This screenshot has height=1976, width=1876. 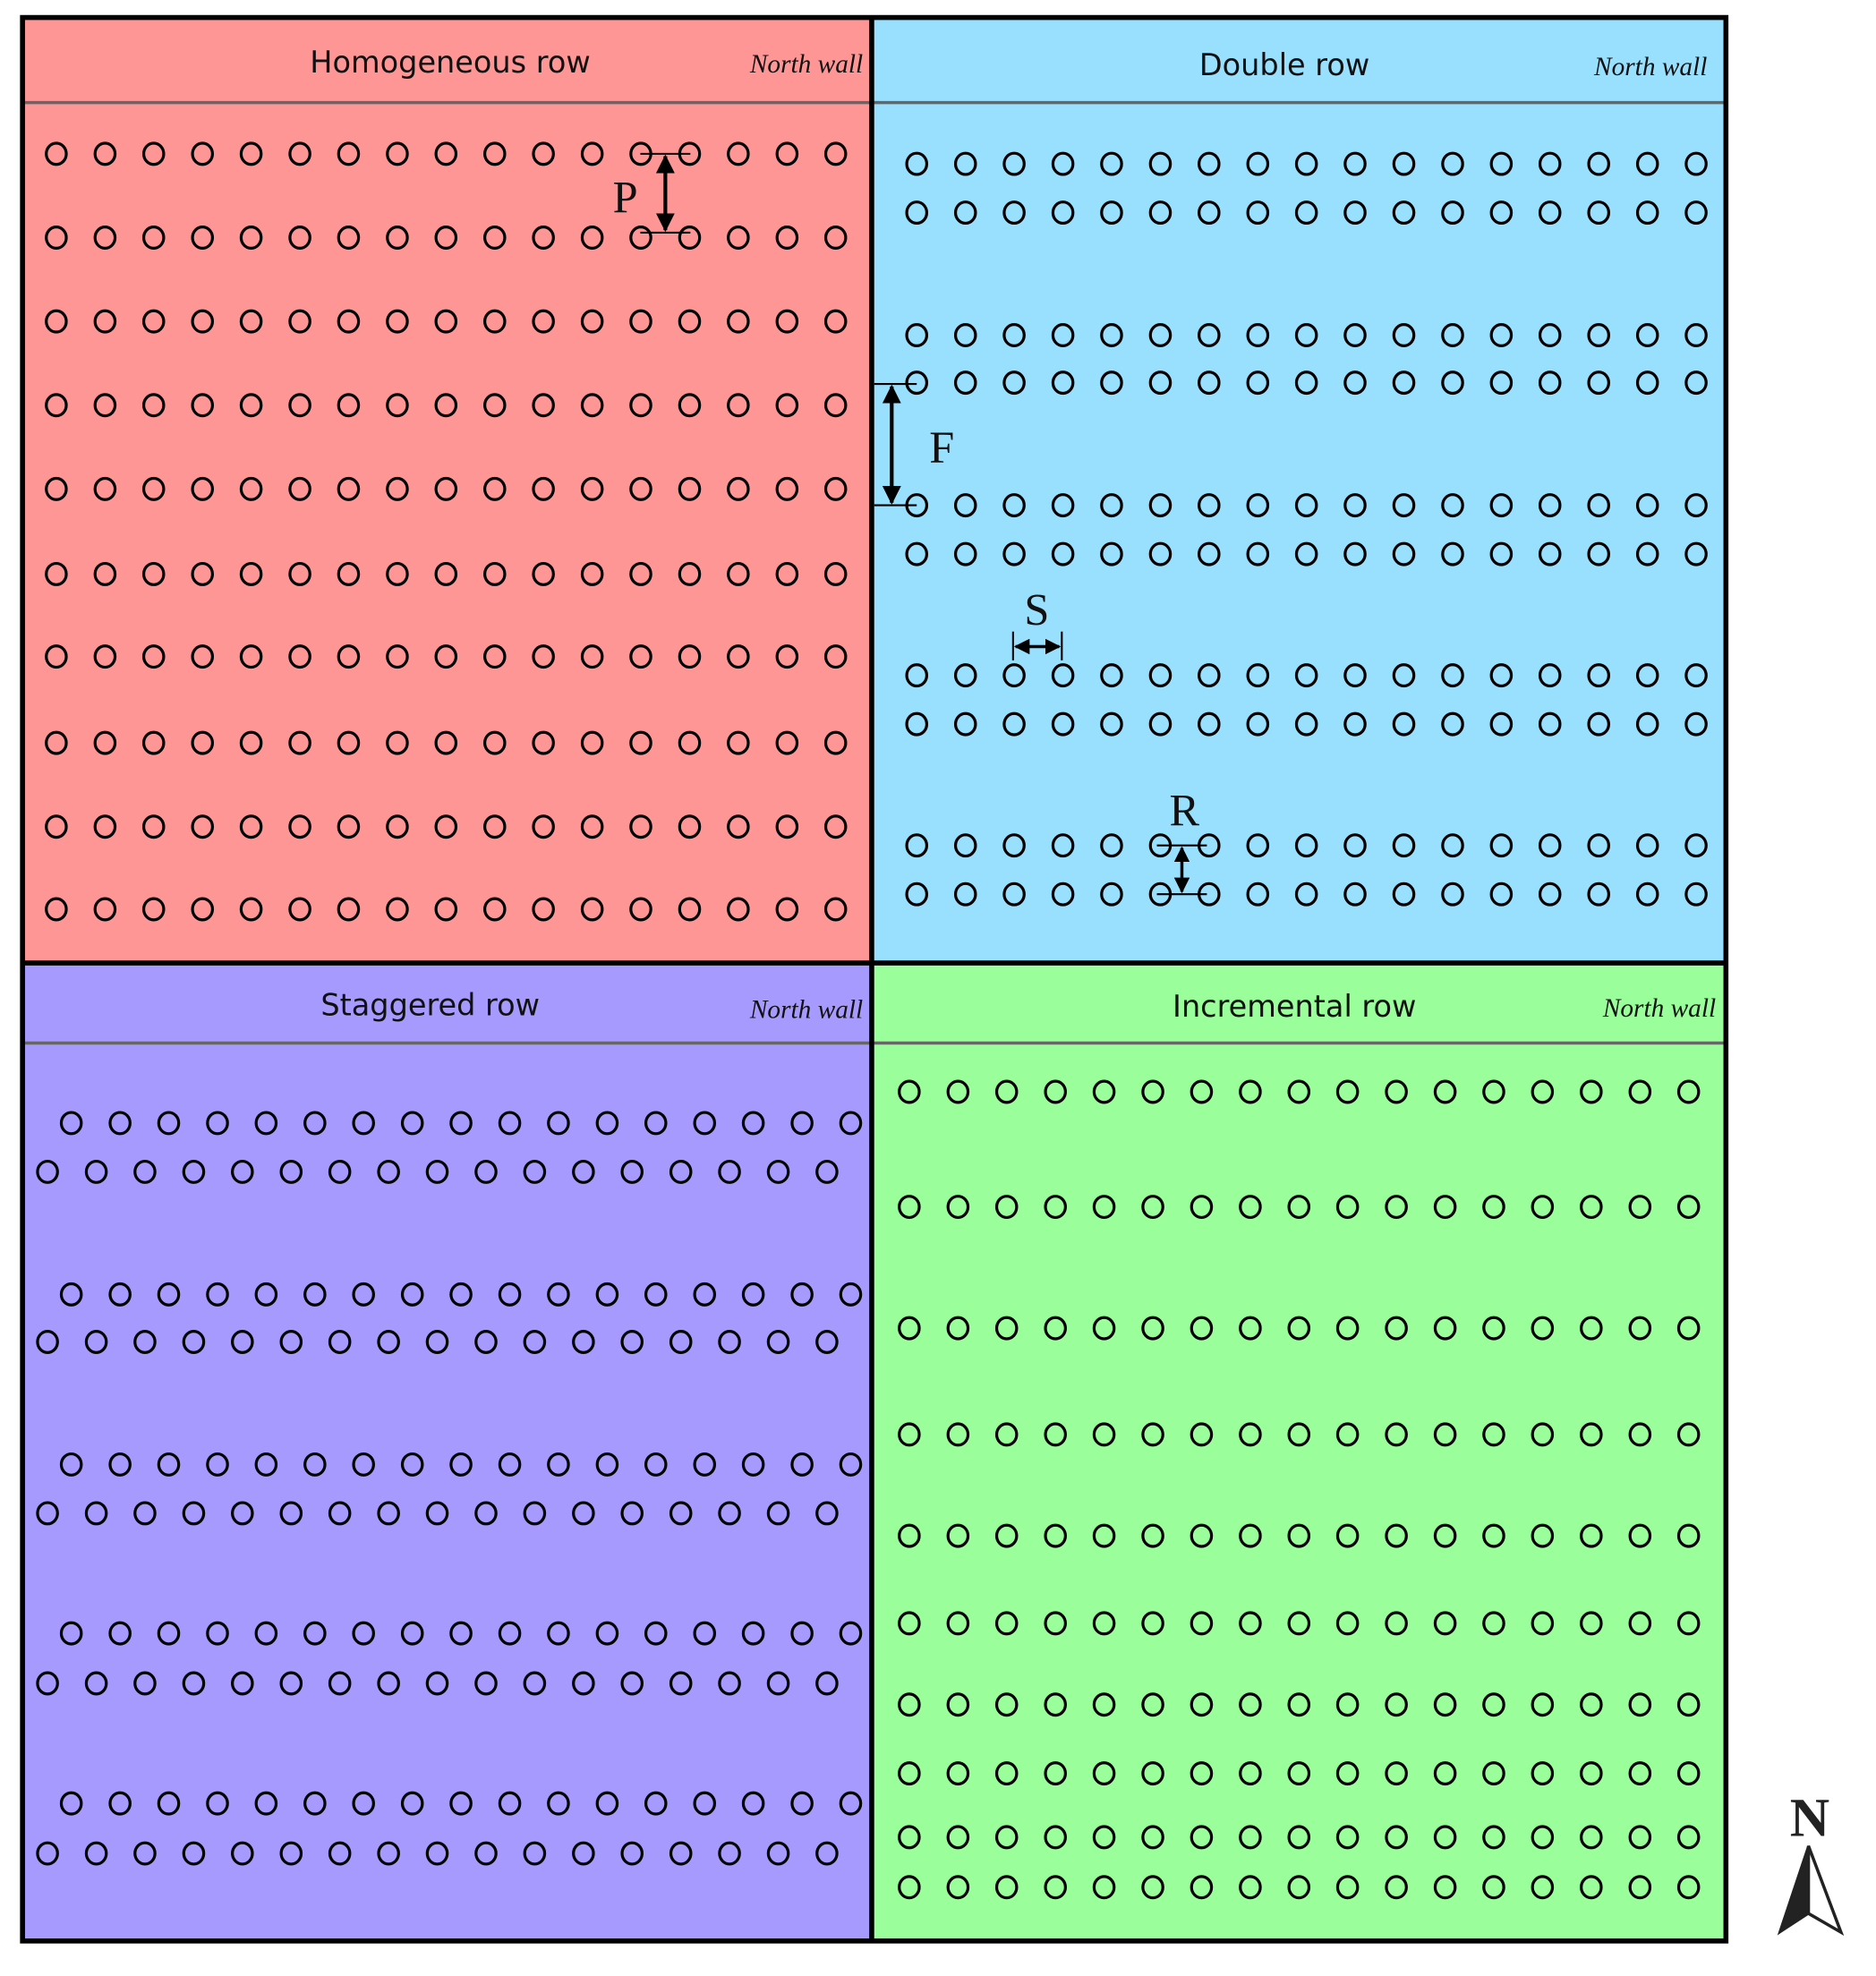 What do you see at coordinates (1184, 810) in the screenshot?
I see `label-r: R` at bounding box center [1184, 810].